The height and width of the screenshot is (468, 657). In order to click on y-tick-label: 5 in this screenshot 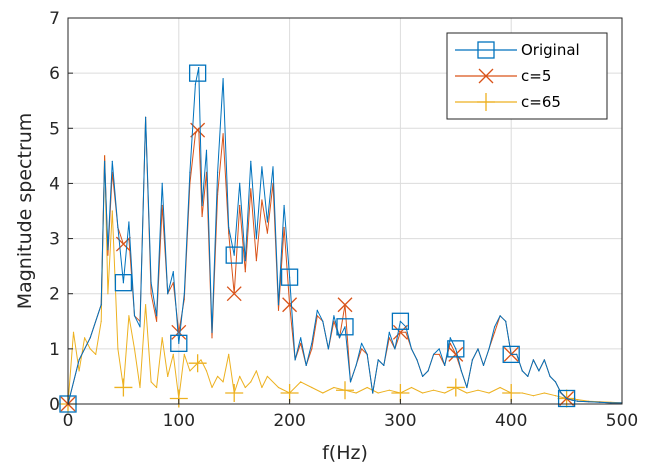, I will do `click(54, 129)`.